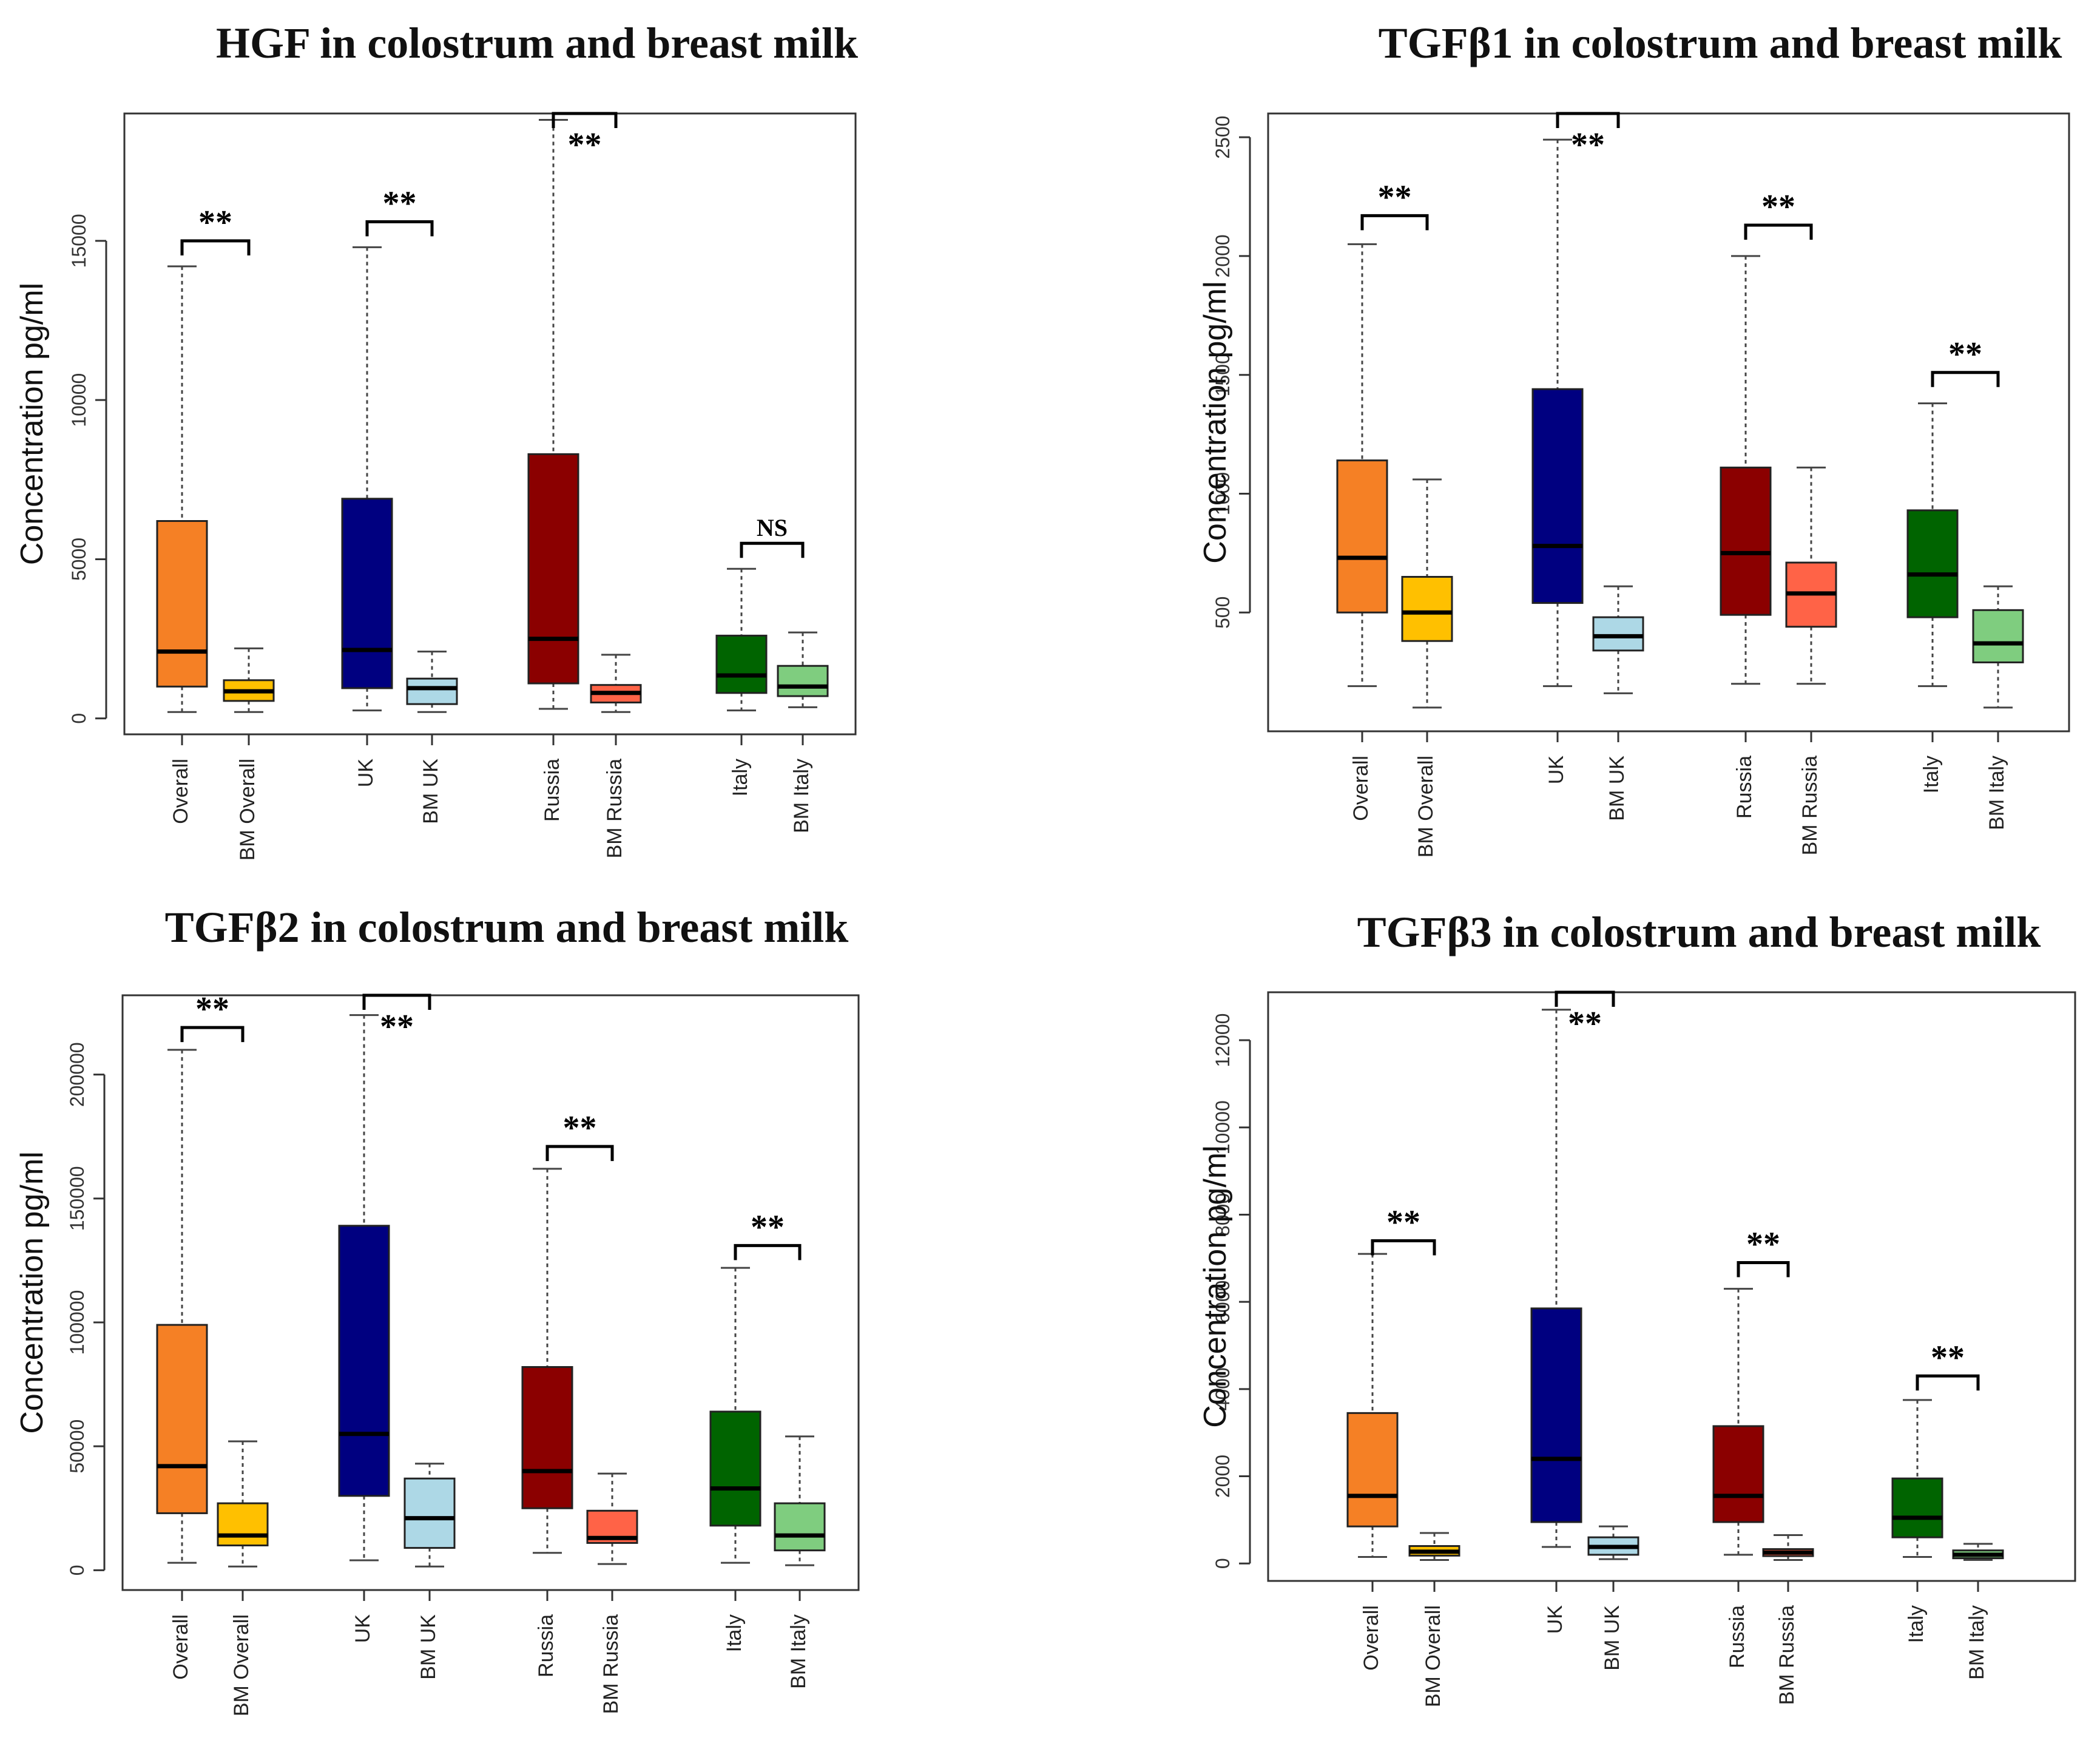 The image size is (2100, 1746). Describe the element at coordinates (77, 1074) in the screenshot. I see `y-tick-label: 200000` at that location.